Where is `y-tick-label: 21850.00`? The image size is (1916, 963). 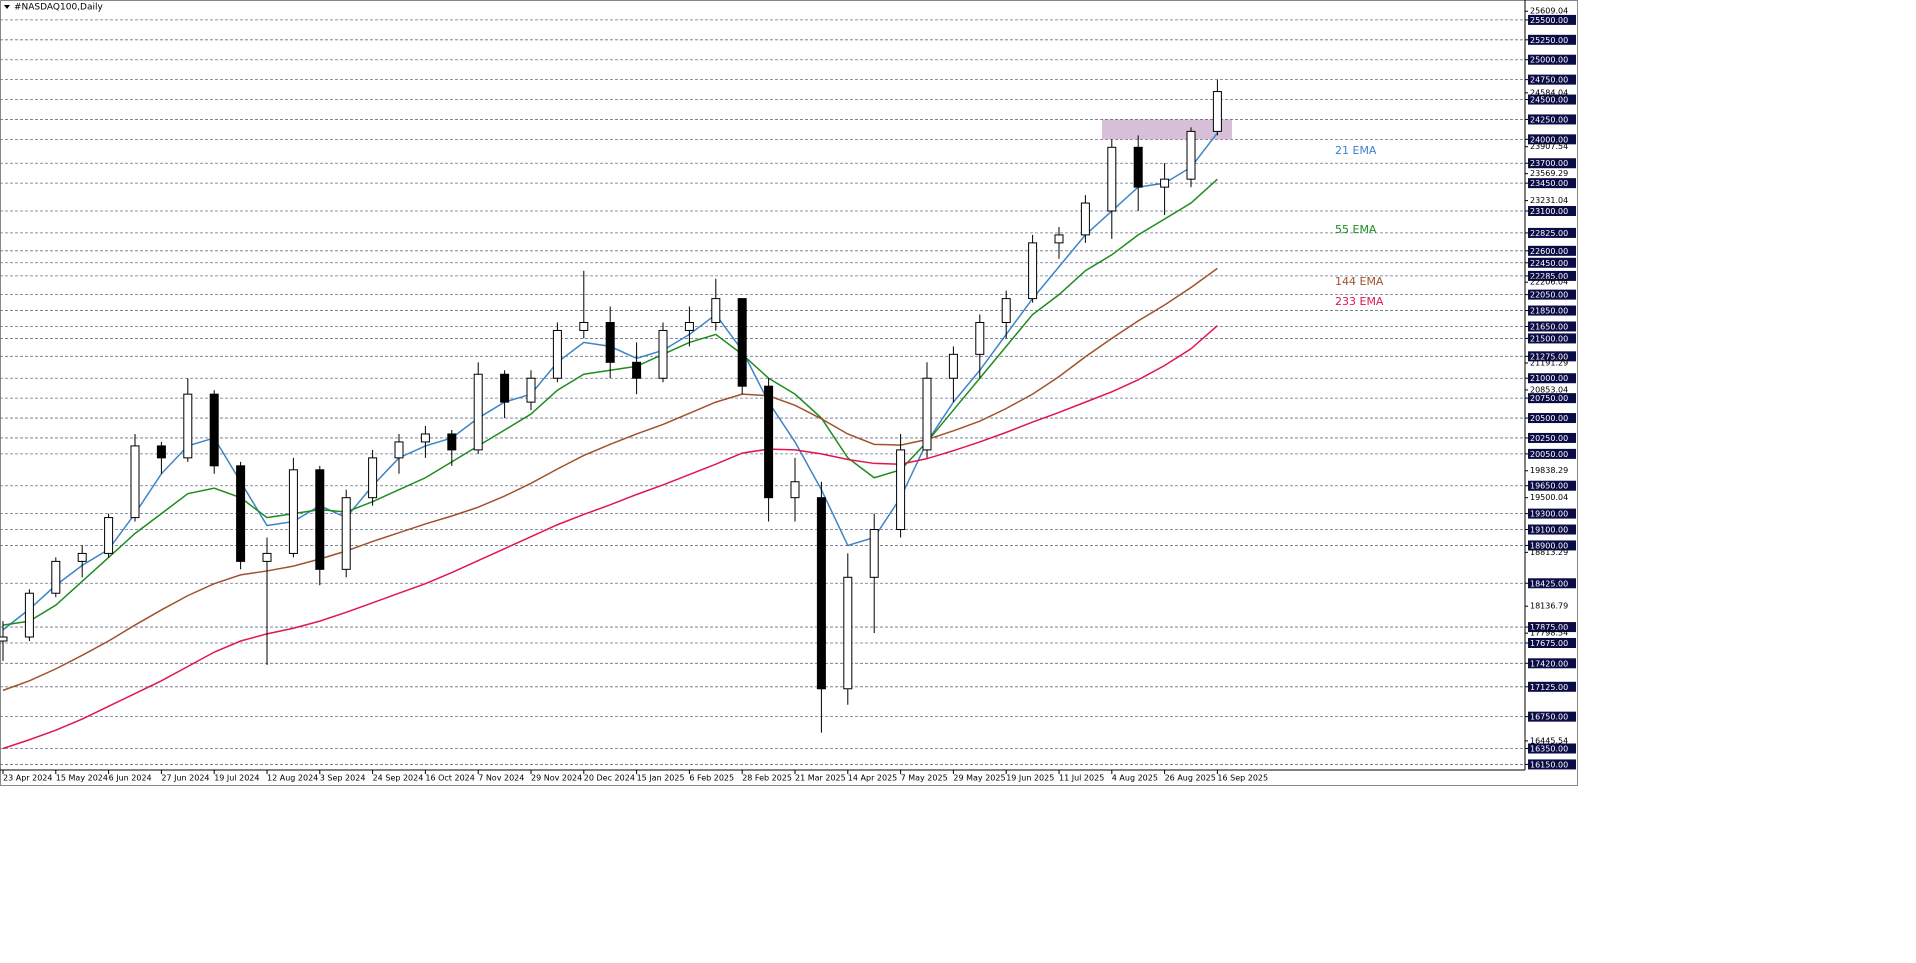 y-tick-label: 21850.00 is located at coordinates (1549, 311).